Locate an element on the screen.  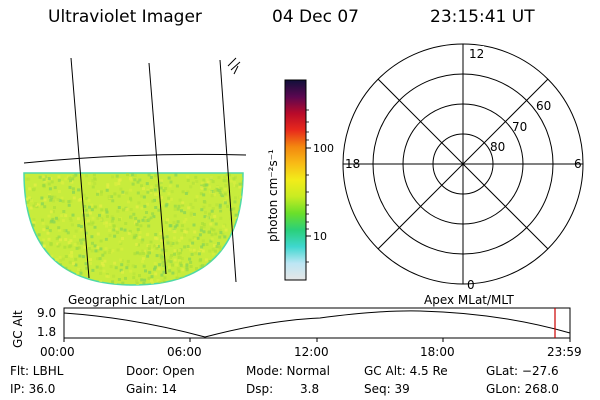
mlt-diagonal is located at coordinates (463, 164).